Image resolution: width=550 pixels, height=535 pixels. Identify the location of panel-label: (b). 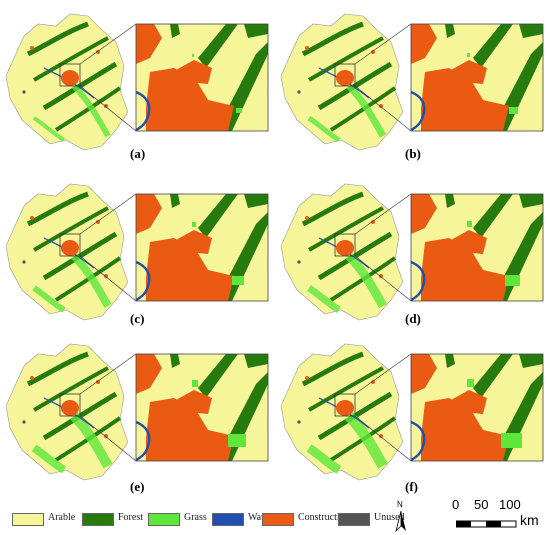
(413, 153).